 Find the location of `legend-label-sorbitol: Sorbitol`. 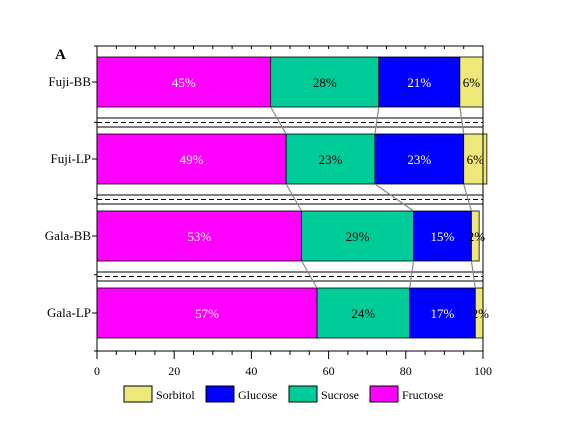

legend-label-sorbitol: Sorbitol is located at coordinates (175, 395).